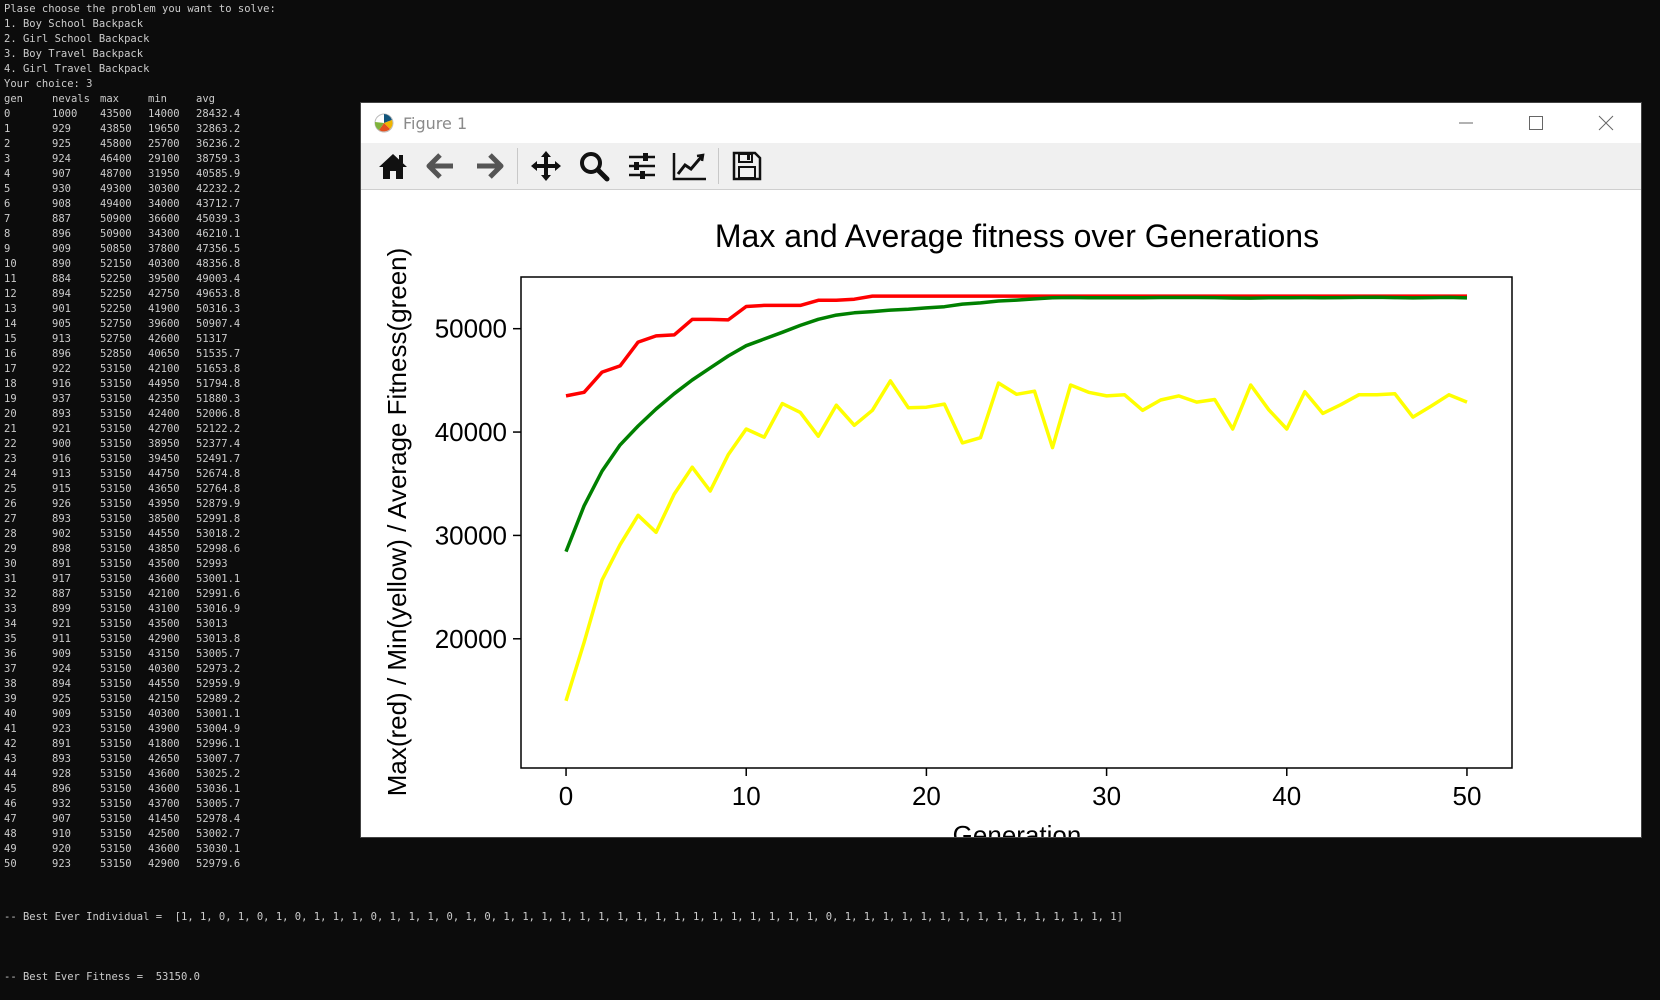 Image resolution: width=1660 pixels, height=1000 pixels. Describe the element at coordinates (218, 174) in the screenshot. I see `table-cell: 40585.9` at that location.